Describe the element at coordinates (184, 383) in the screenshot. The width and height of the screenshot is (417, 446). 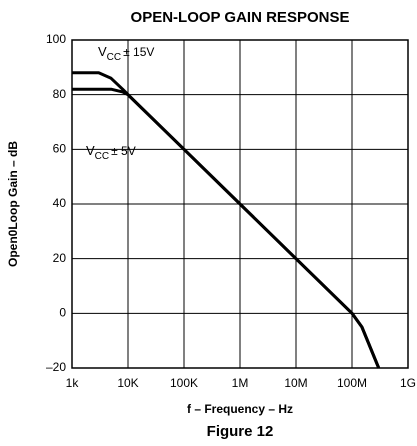
I see `x-tick-label: 100K` at that location.